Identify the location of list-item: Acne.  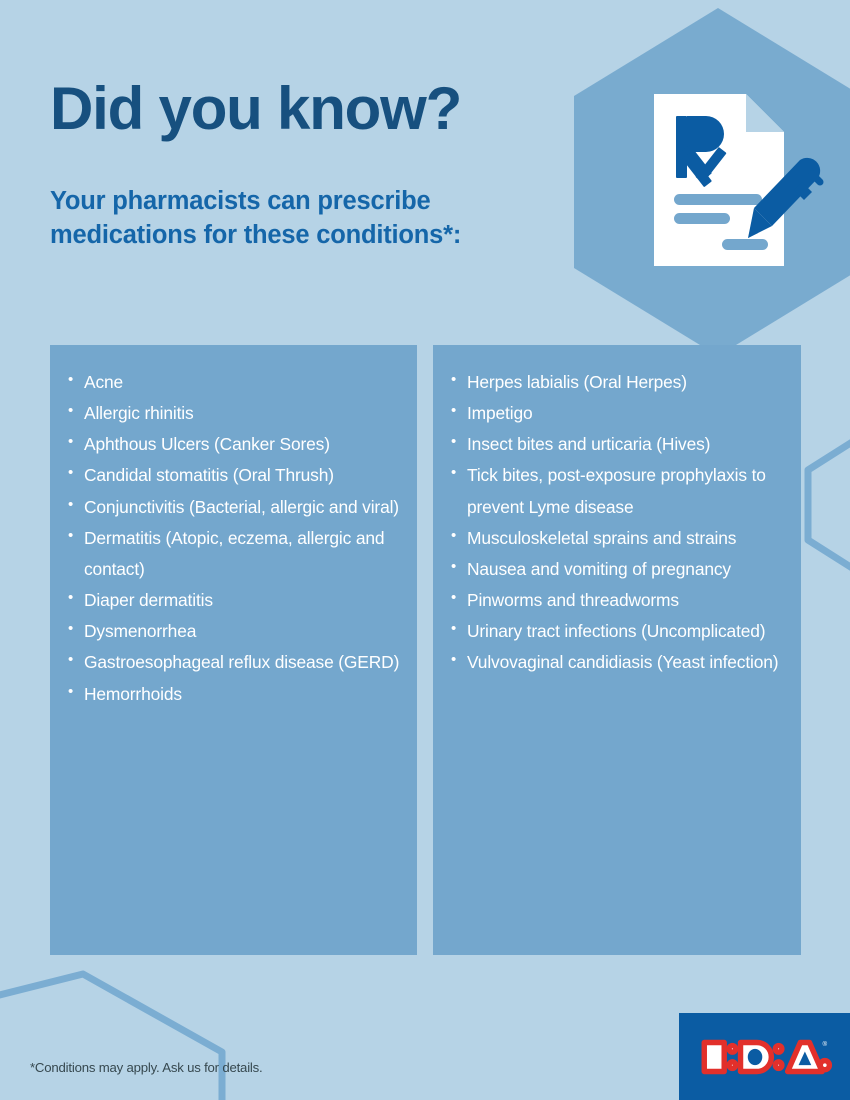
(234, 382).